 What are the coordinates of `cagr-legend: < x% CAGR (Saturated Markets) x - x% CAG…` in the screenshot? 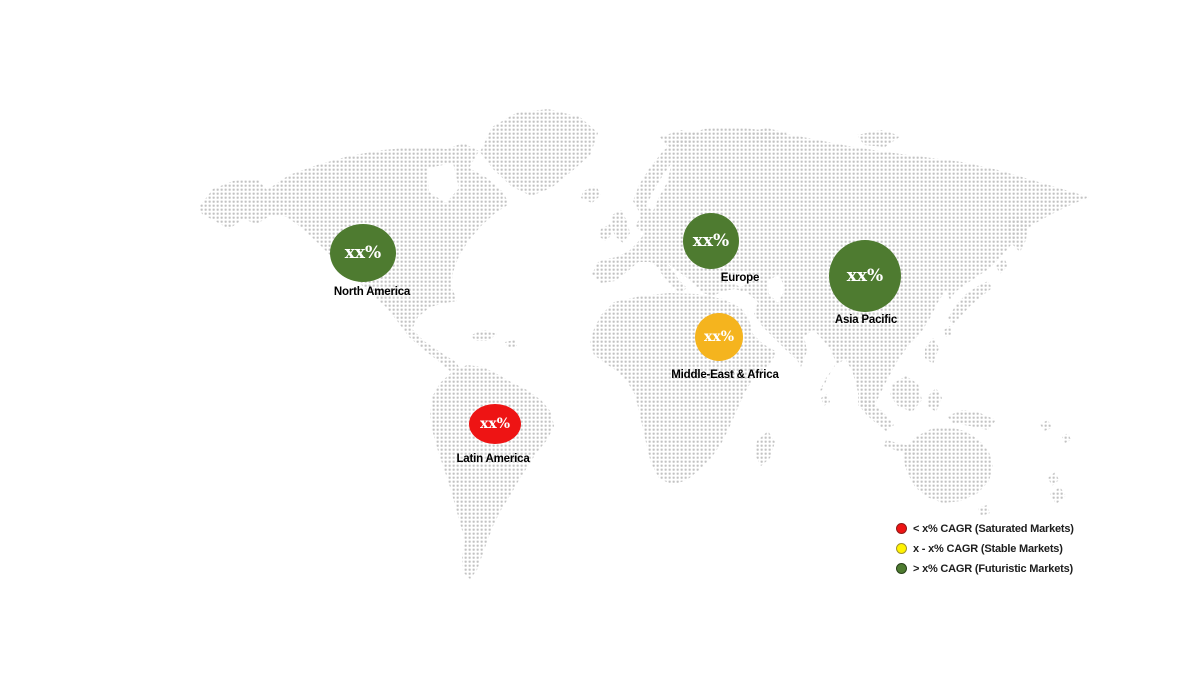 It's located at (985, 552).